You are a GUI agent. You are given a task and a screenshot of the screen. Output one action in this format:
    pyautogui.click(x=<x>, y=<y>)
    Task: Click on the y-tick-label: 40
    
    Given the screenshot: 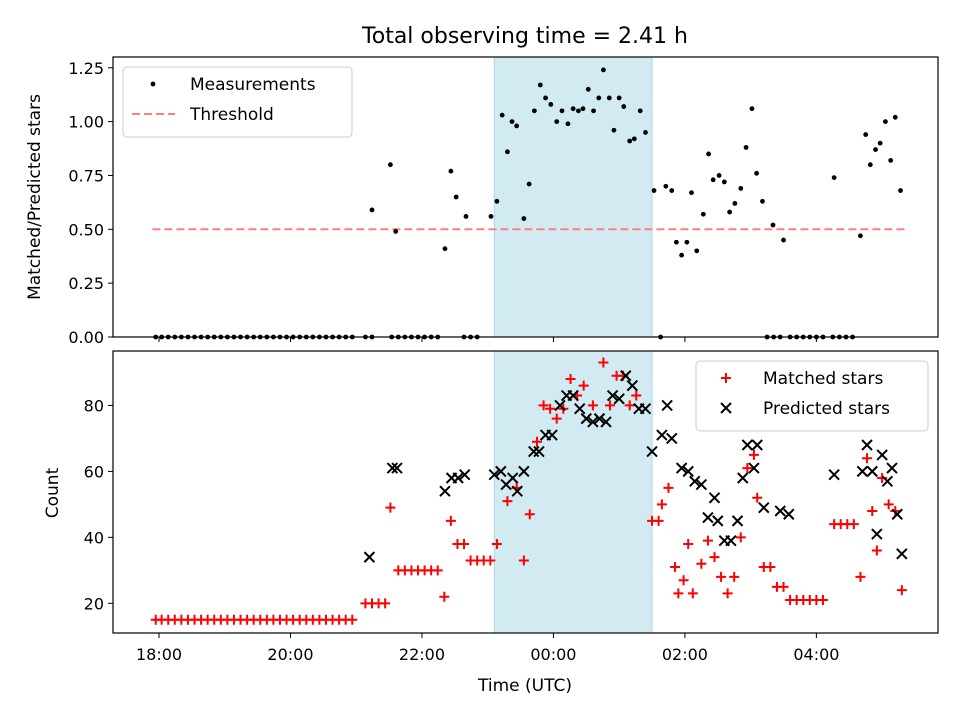 What is the action you would take?
    pyautogui.click(x=94, y=537)
    